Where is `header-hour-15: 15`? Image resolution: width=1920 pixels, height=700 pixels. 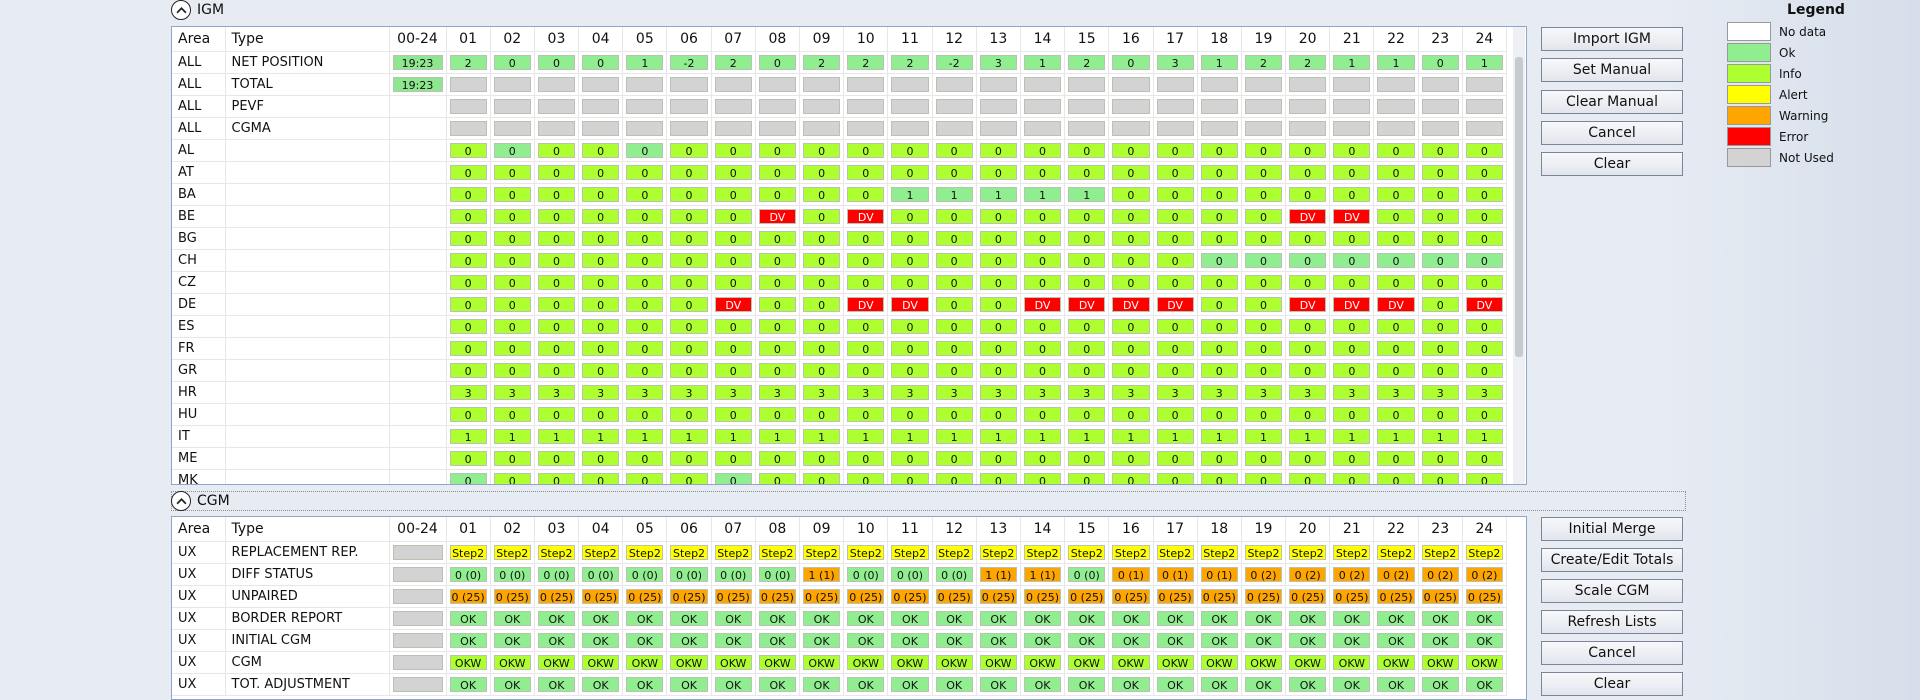
header-hour-15: 15 is located at coordinates (1087, 39).